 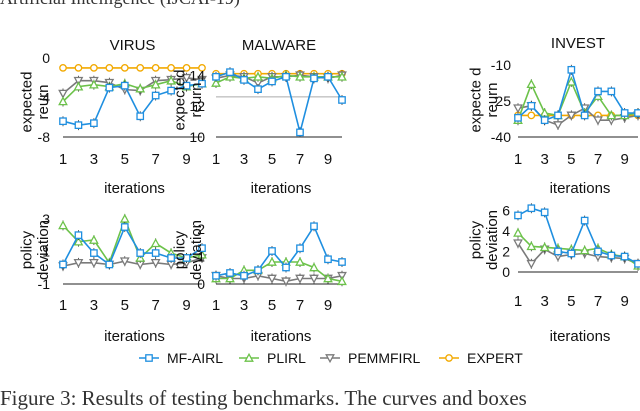 I want to click on legend-item-pemmfirl: PEMMFIRL, so click(x=370, y=358).